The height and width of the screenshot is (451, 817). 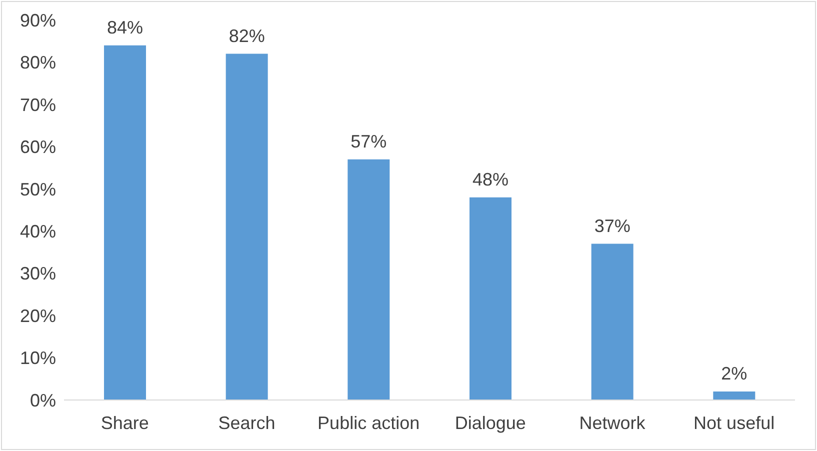 I want to click on y-tick-label: 20%, so click(x=38, y=316).